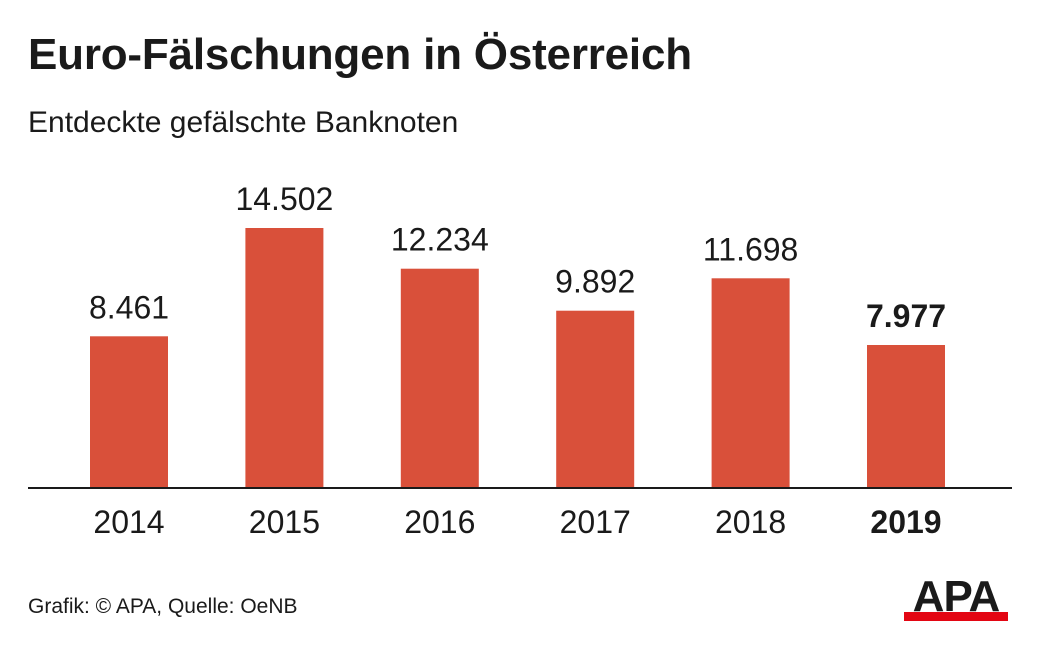 The width and height of the screenshot is (1040, 651). I want to click on x-tick-label-2015: 2015, so click(284, 522).